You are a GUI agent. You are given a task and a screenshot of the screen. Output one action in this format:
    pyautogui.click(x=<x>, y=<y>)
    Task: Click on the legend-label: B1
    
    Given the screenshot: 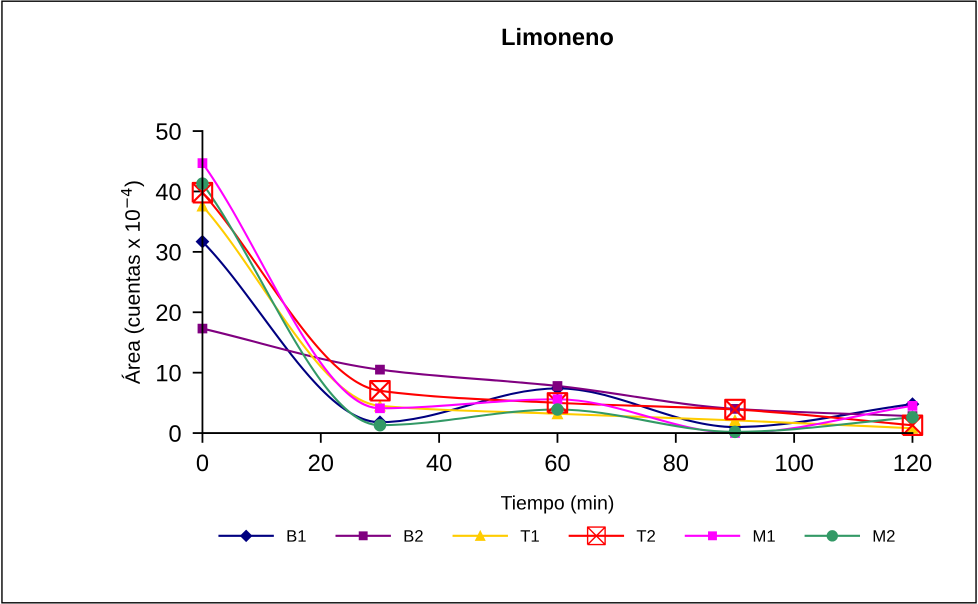 What is the action you would take?
    pyautogui.click(x=297, y=536)
    